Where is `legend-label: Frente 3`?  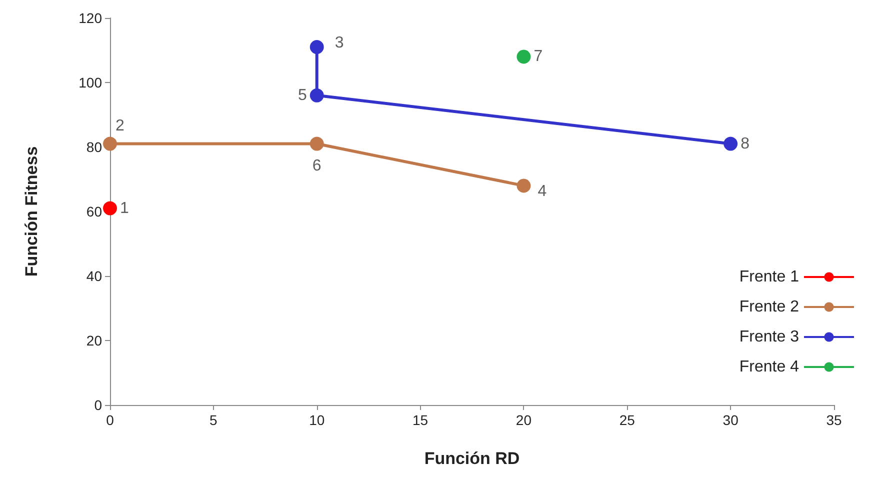
legend-label: Frente 3 is located at coordinates (769, 337).